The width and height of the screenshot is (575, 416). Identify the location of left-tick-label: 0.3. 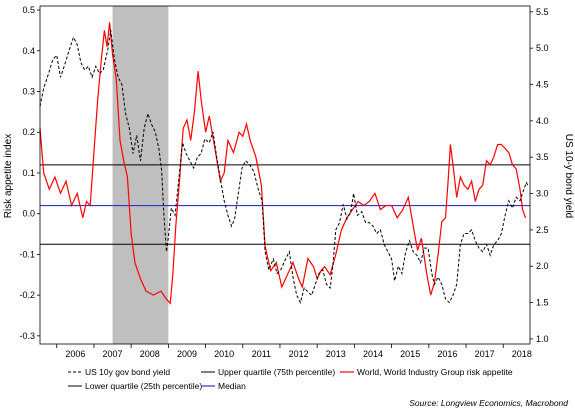
(28, 92).